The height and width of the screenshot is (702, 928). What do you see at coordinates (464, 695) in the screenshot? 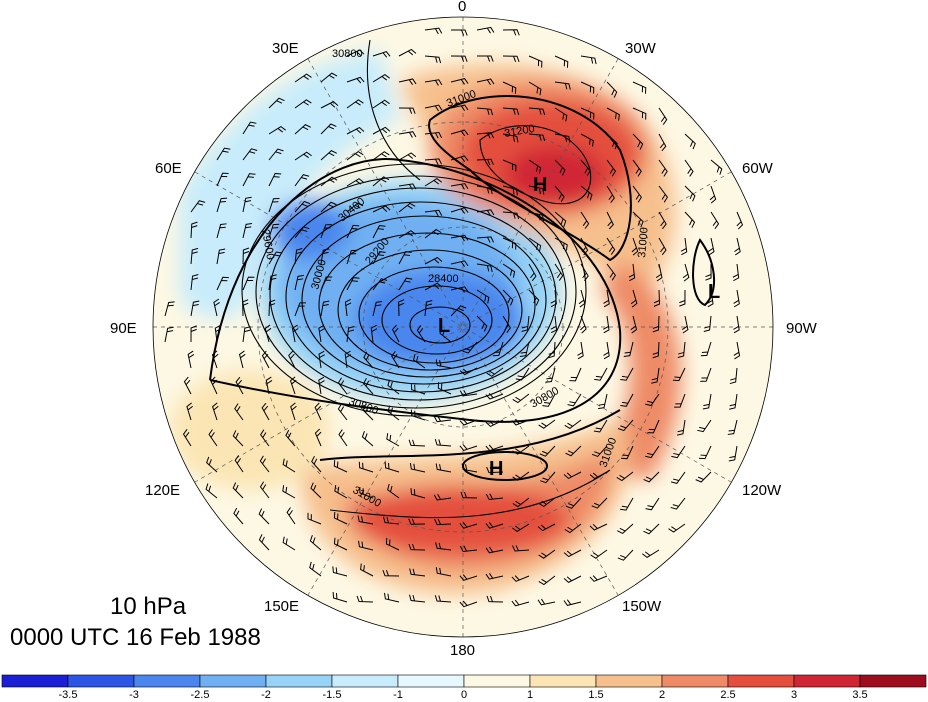
I see `colorbar-tick-label: 0` at bounding box center [464, 695].